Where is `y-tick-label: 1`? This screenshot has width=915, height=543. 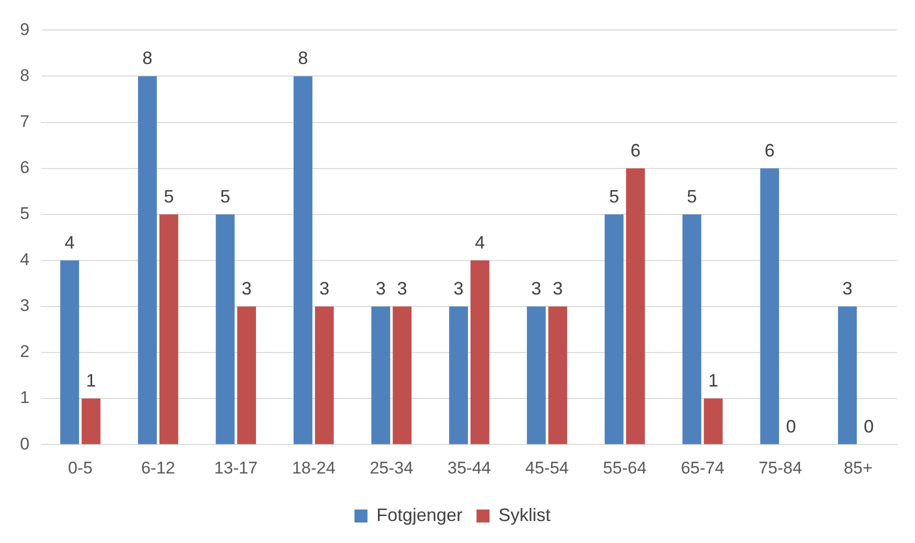 y-tick-label: 1 is located at coordinates (25, 398).